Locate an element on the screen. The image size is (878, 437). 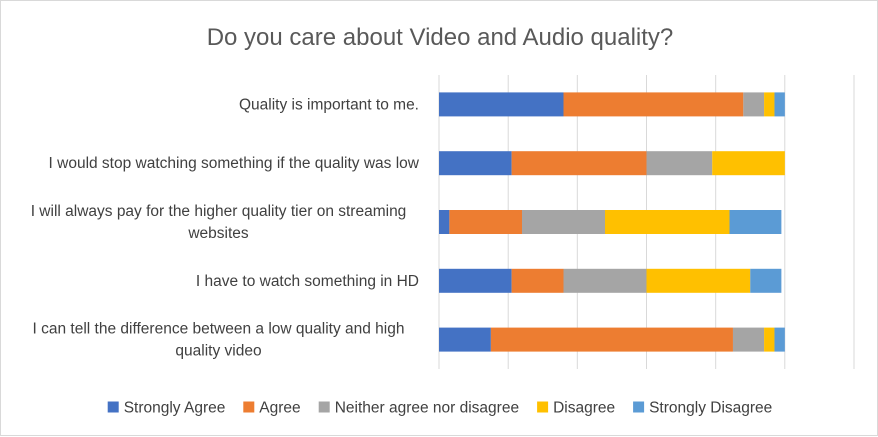
legend-item: Strongly Agree is located at coordinates (166, 408).